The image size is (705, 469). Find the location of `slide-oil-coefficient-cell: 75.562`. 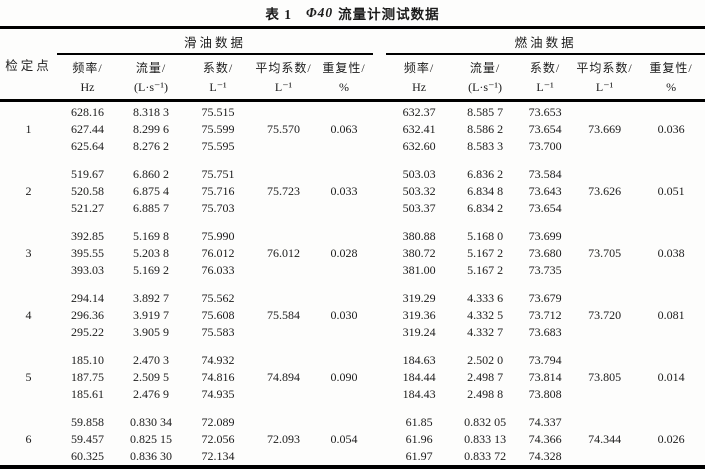

slide-oil-coefficient-cell: 75.562 is located at coordinates (218, 298).